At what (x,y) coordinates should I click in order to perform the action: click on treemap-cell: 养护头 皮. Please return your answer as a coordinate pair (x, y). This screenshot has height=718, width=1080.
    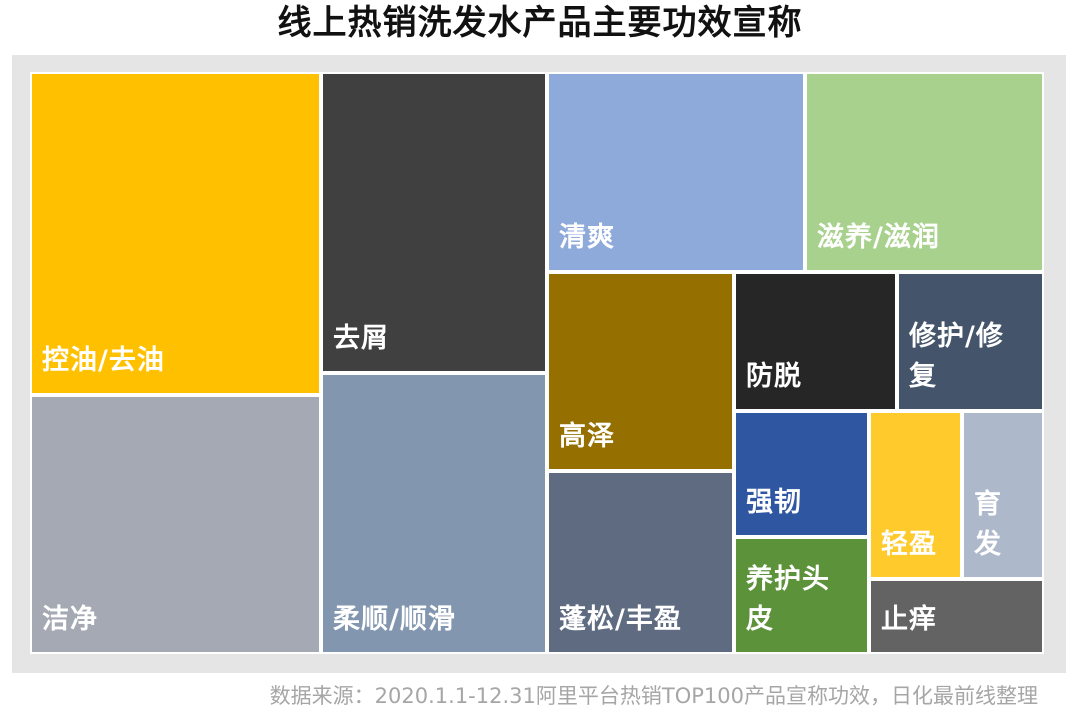
    Looking at the image, I should click on (801, 595).